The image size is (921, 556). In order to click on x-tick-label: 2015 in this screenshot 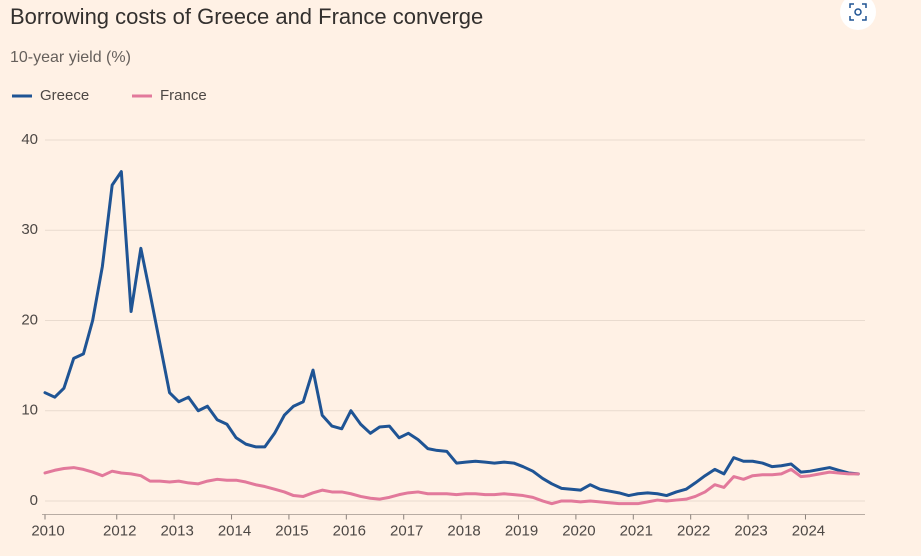, I will do `click(291, 530)`.